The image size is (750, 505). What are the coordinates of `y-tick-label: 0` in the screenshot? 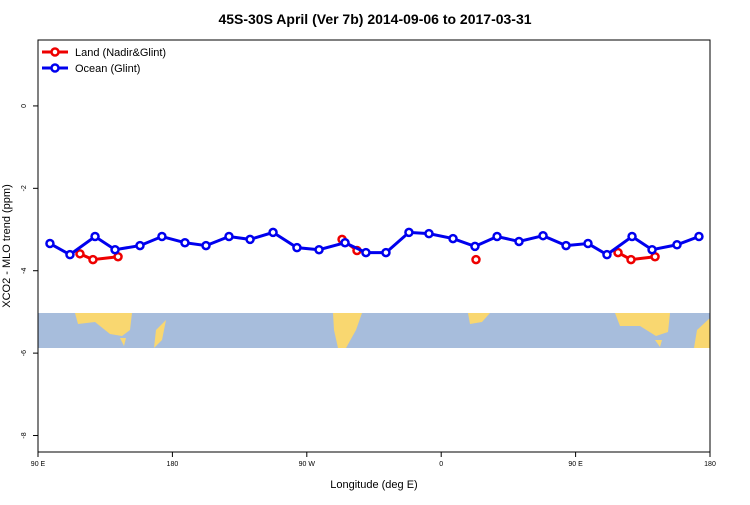 It's located at (24, 106).